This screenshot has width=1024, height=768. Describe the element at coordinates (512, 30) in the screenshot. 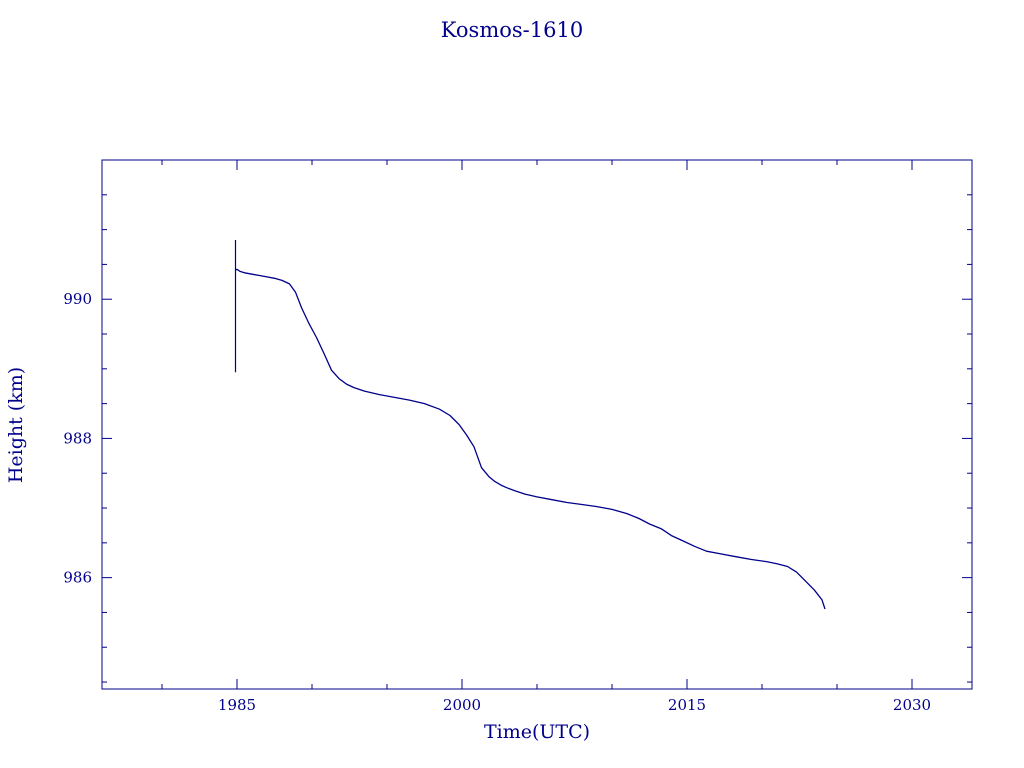

I see `chart-title: Kosmos-1610` at that location.